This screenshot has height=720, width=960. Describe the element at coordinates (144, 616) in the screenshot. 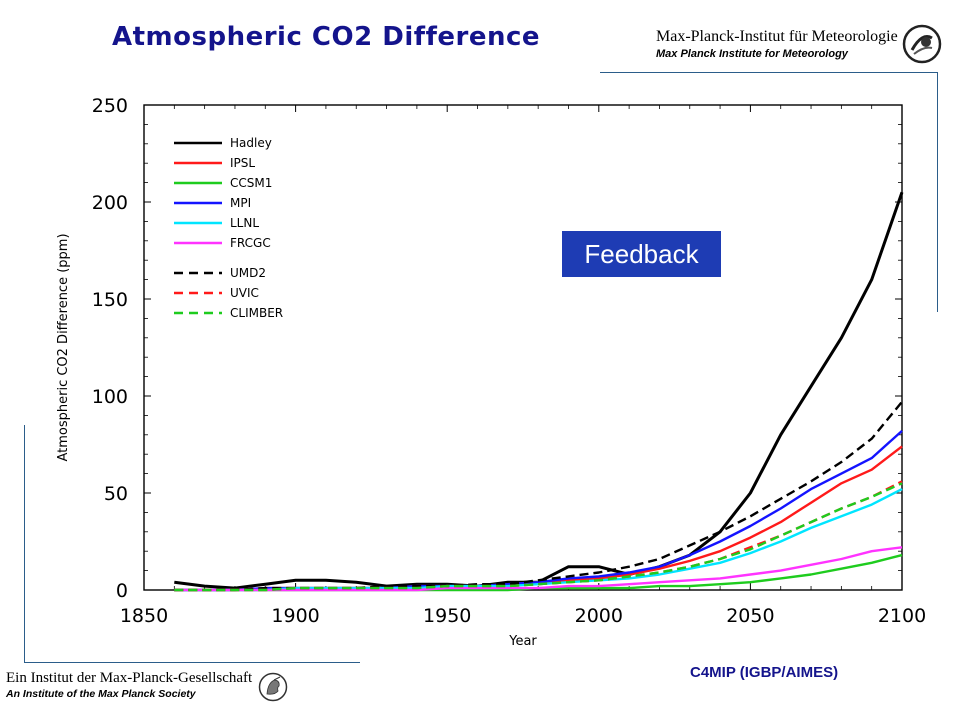

I see `x-tick-label: 1850` at that location.